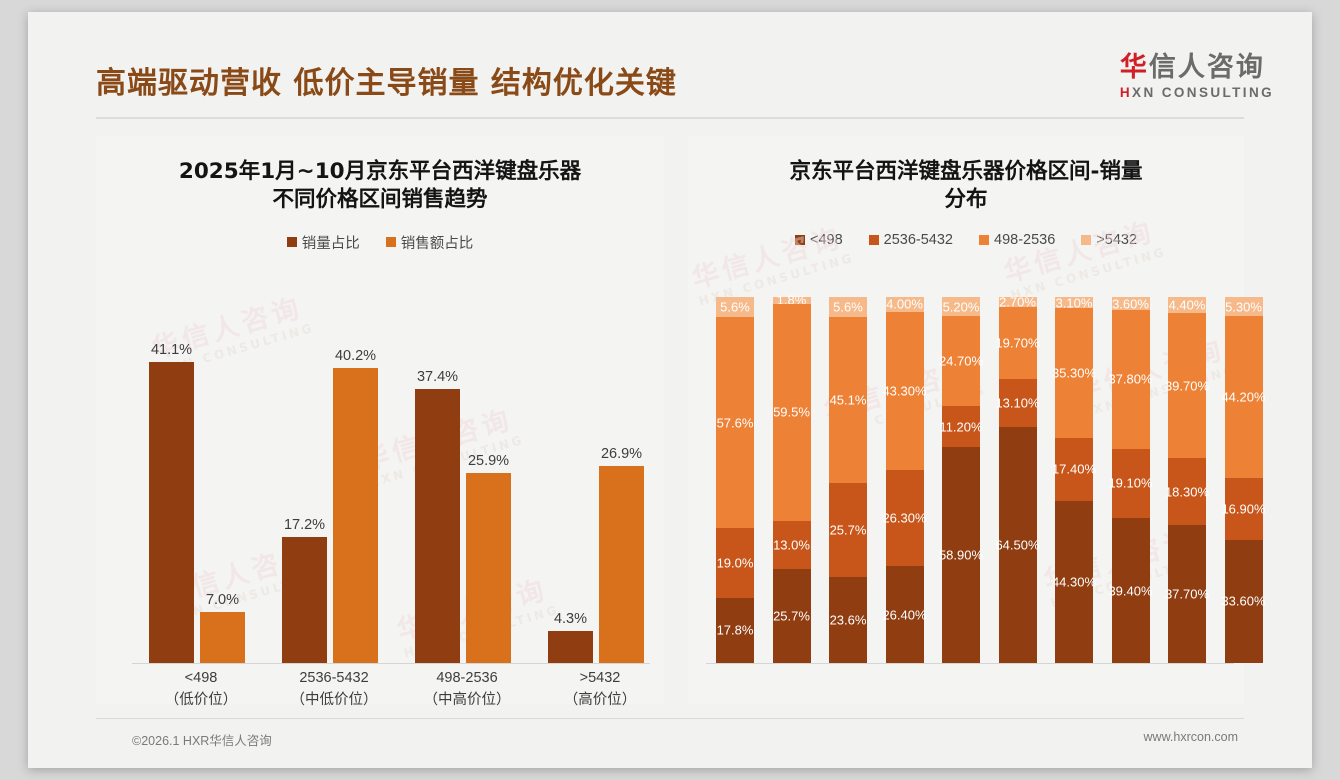  I want to click on stack-value-label: 17.8%, so click(735, 630).